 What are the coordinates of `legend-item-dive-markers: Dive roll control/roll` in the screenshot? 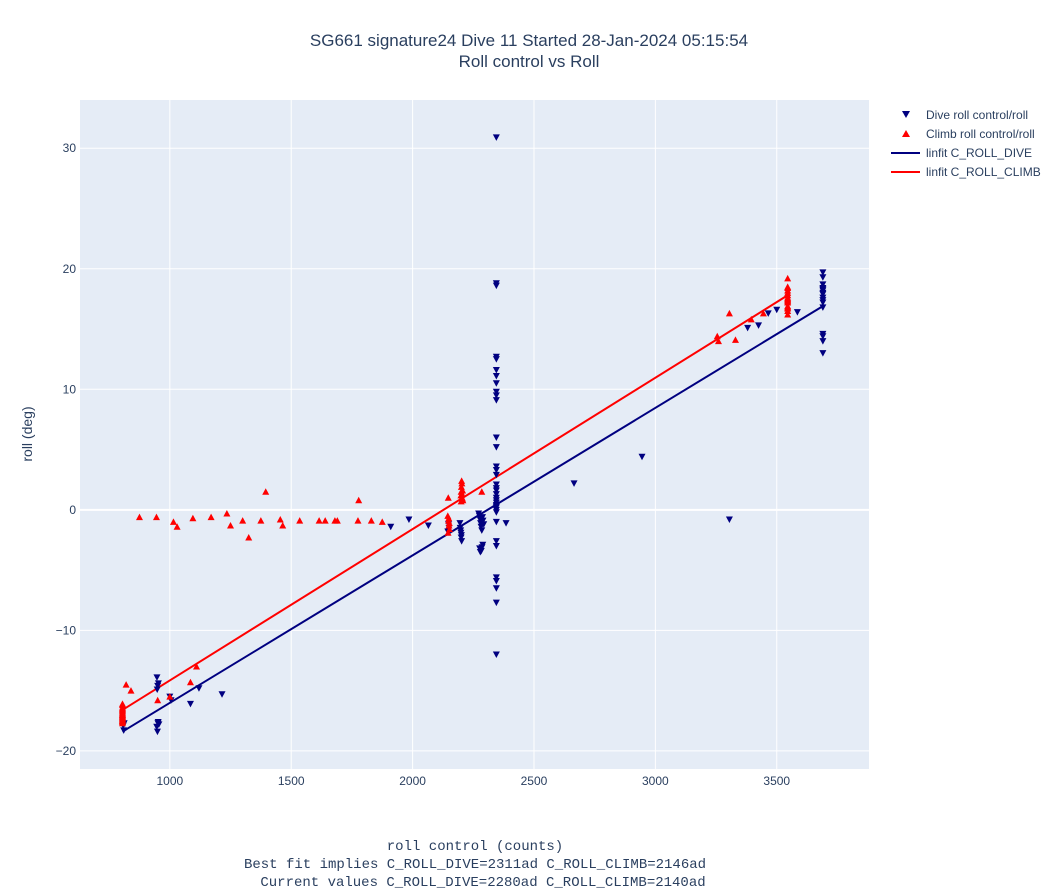 It's located at (965, 115).